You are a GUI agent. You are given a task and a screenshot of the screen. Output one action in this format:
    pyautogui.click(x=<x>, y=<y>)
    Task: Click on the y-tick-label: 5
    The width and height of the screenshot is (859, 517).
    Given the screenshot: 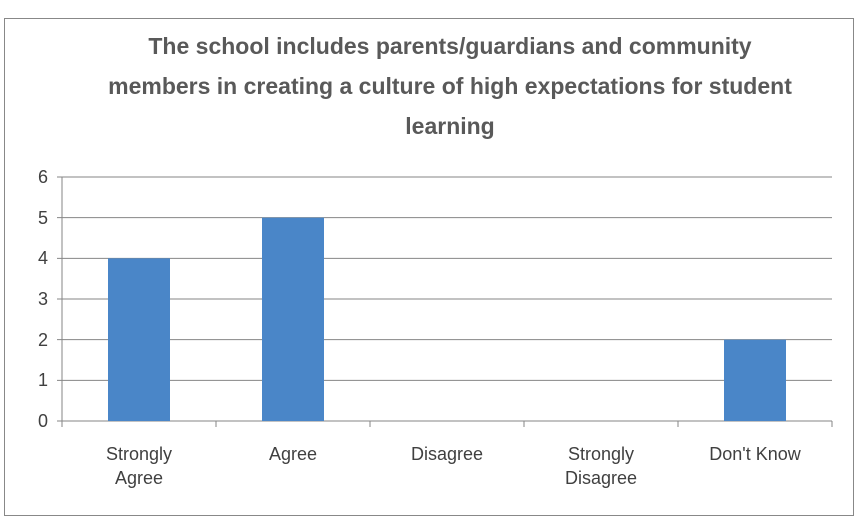 What is the action you would take?
    pyautogui.click(x=42, y=217)
    